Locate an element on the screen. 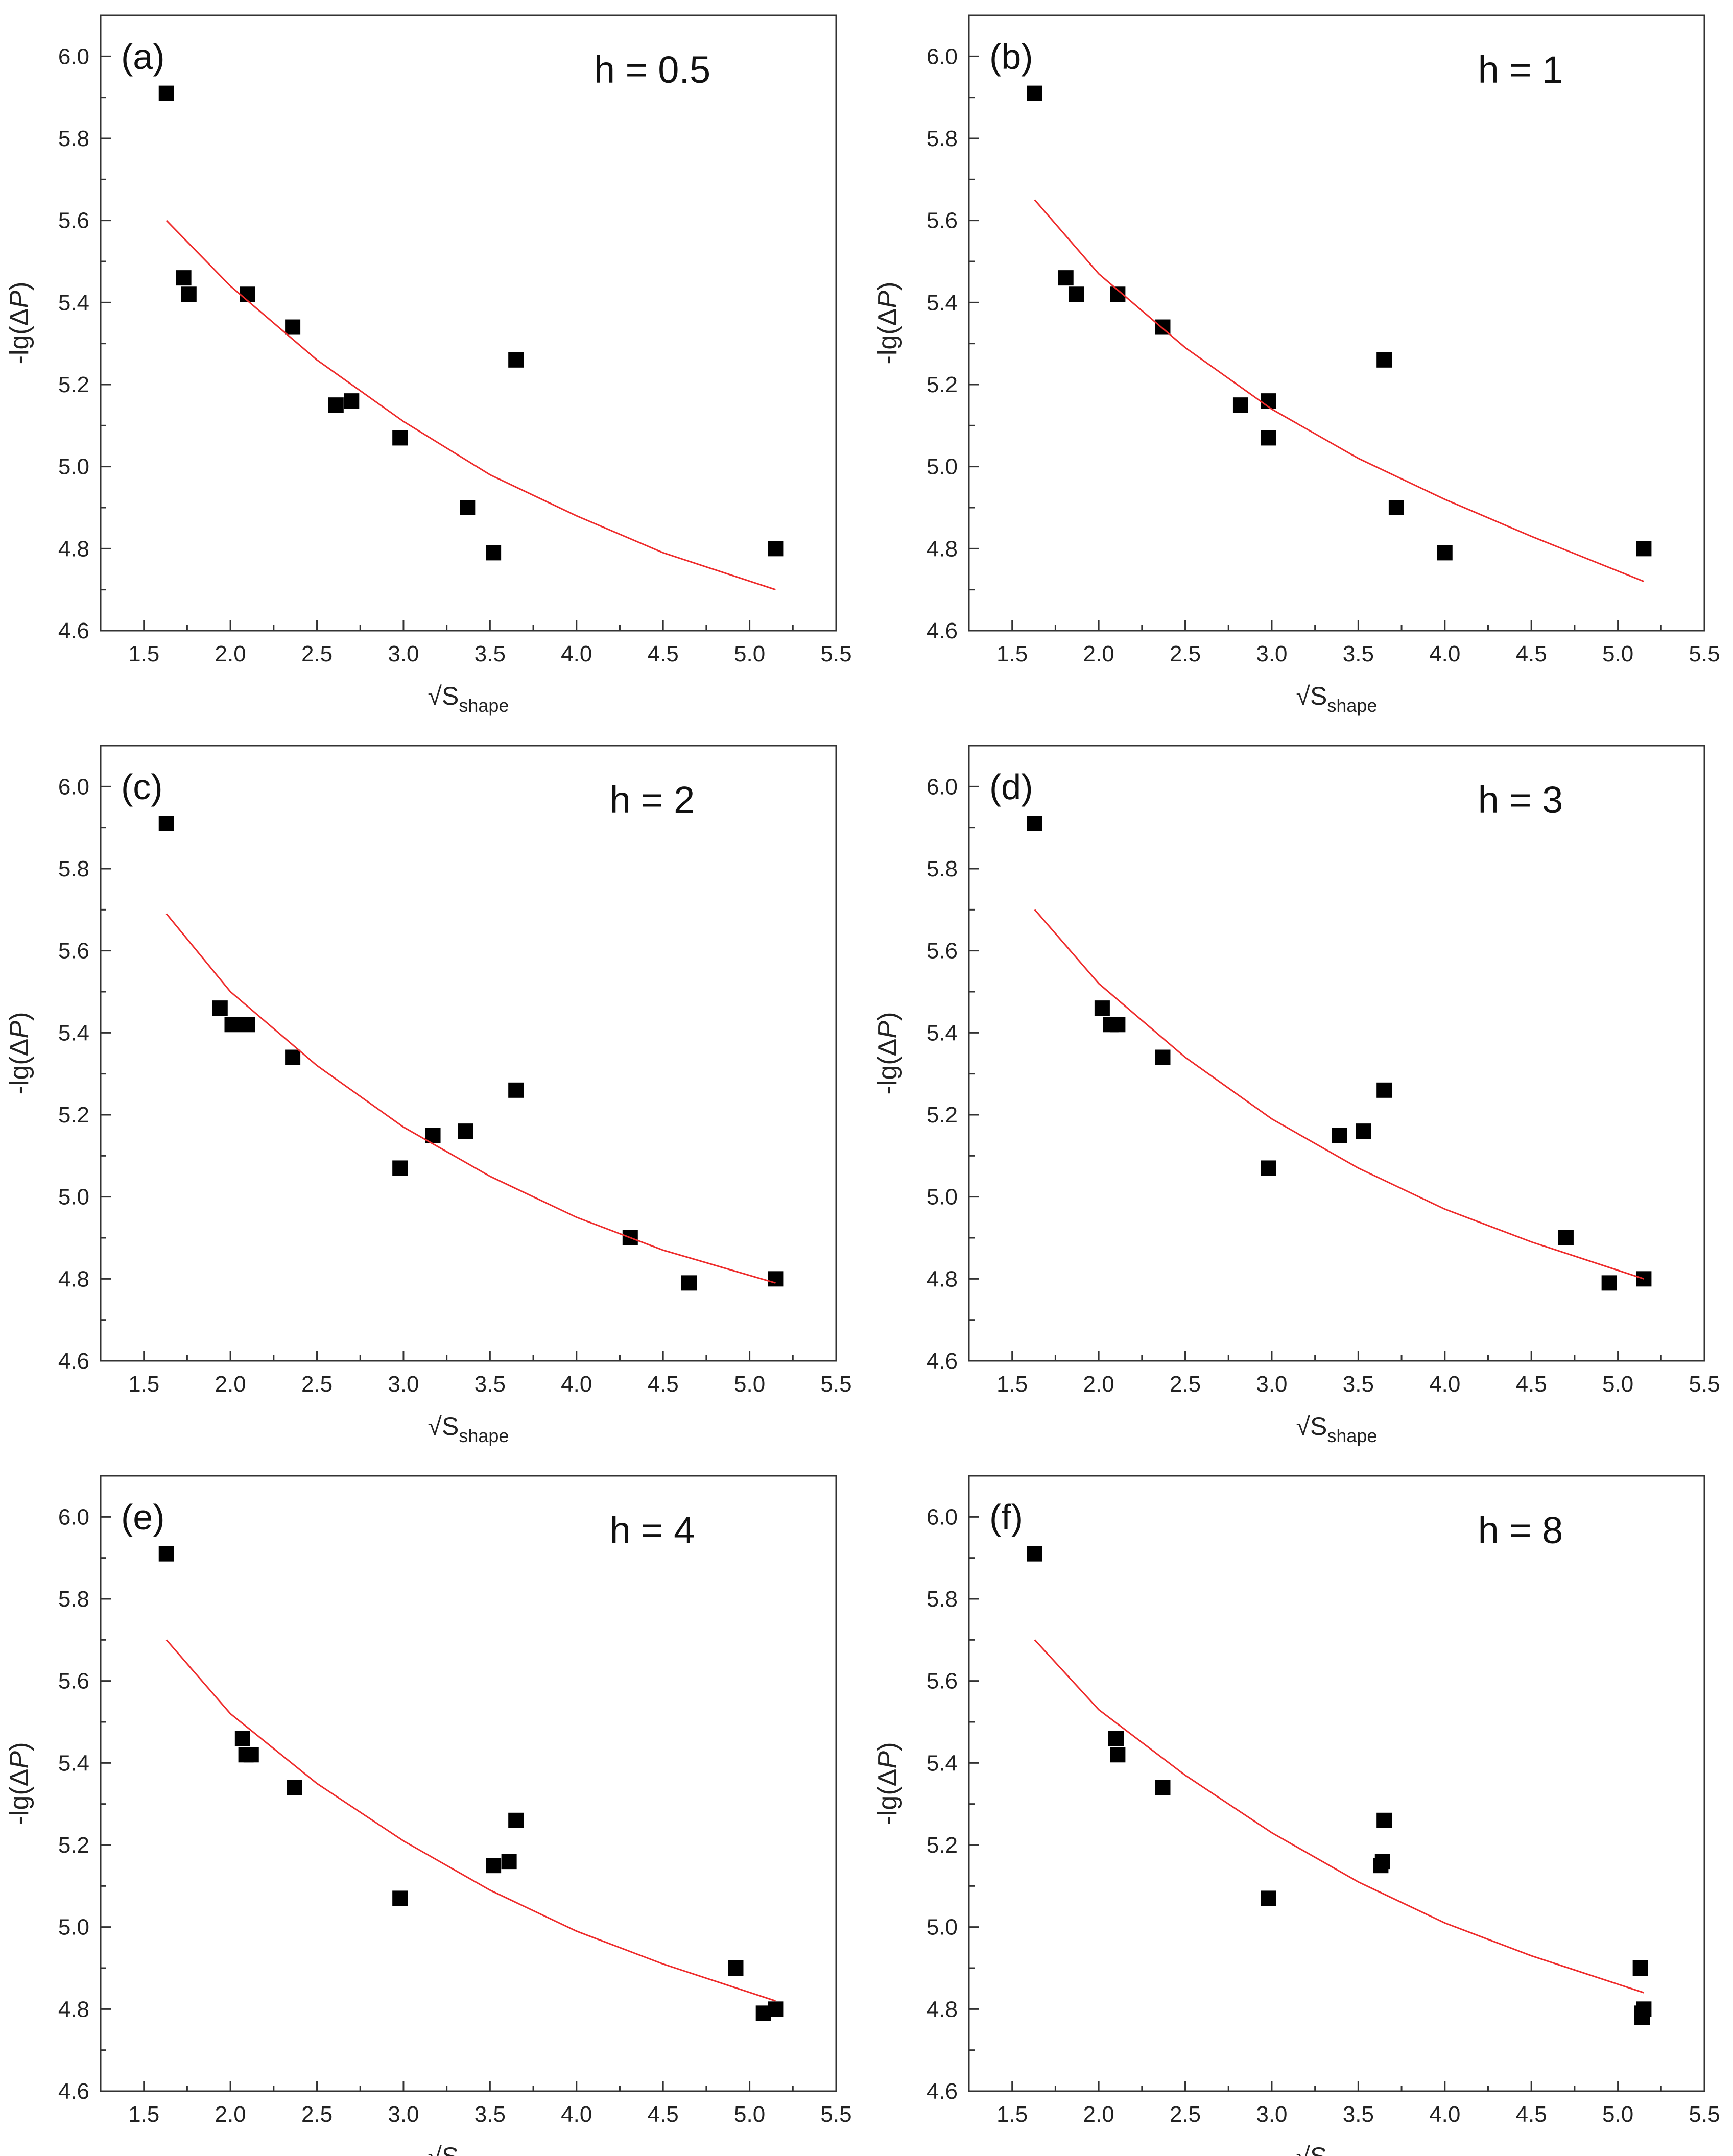 The image size is (1733, 2156). h-annotation: h = 1 is located at coordinates (1520, 70).